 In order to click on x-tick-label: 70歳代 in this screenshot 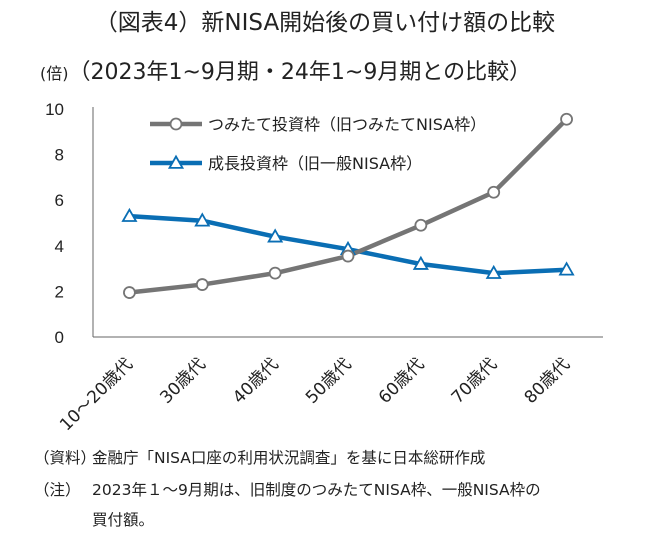, I will do `click(474, 380)`.